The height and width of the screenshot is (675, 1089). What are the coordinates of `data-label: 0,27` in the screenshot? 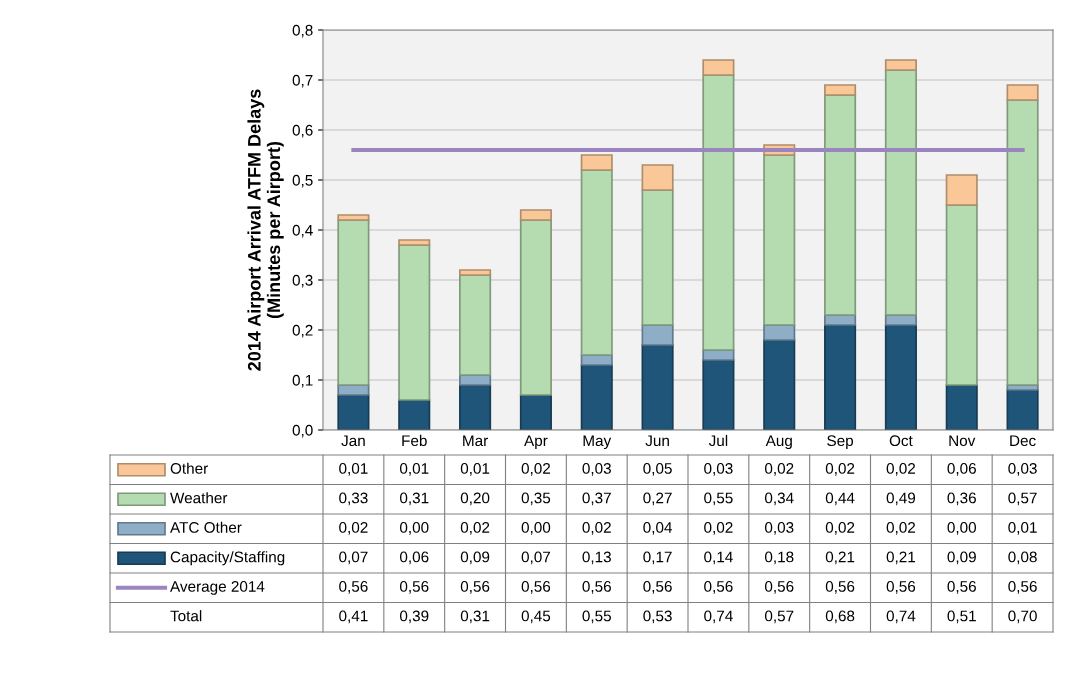 It's located at (657, 499).